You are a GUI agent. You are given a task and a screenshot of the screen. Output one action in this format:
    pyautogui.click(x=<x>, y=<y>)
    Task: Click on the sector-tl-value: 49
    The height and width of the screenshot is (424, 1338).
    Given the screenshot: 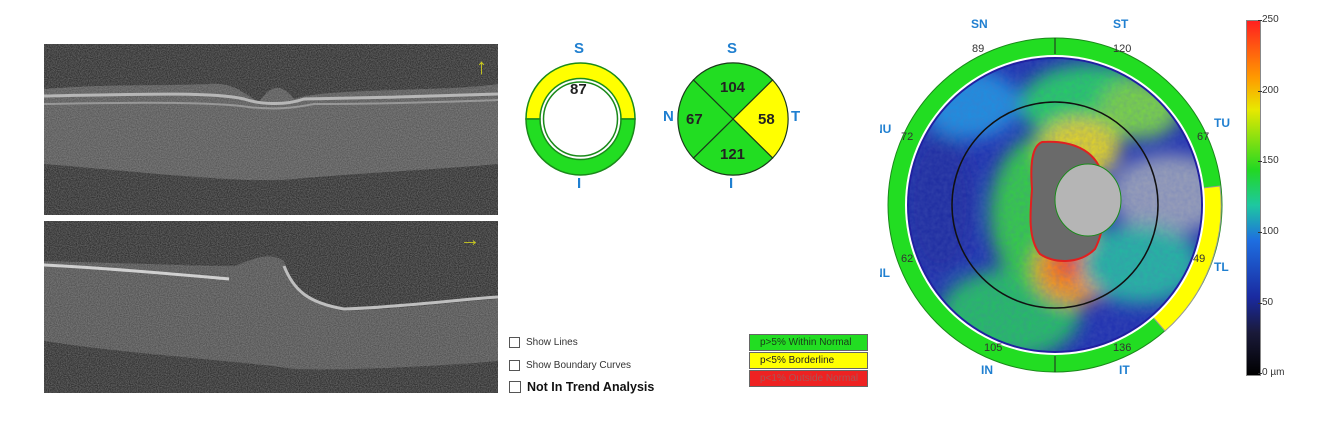 What is the action you would take?
    pyautogui.click(x=1199, y=259)
    